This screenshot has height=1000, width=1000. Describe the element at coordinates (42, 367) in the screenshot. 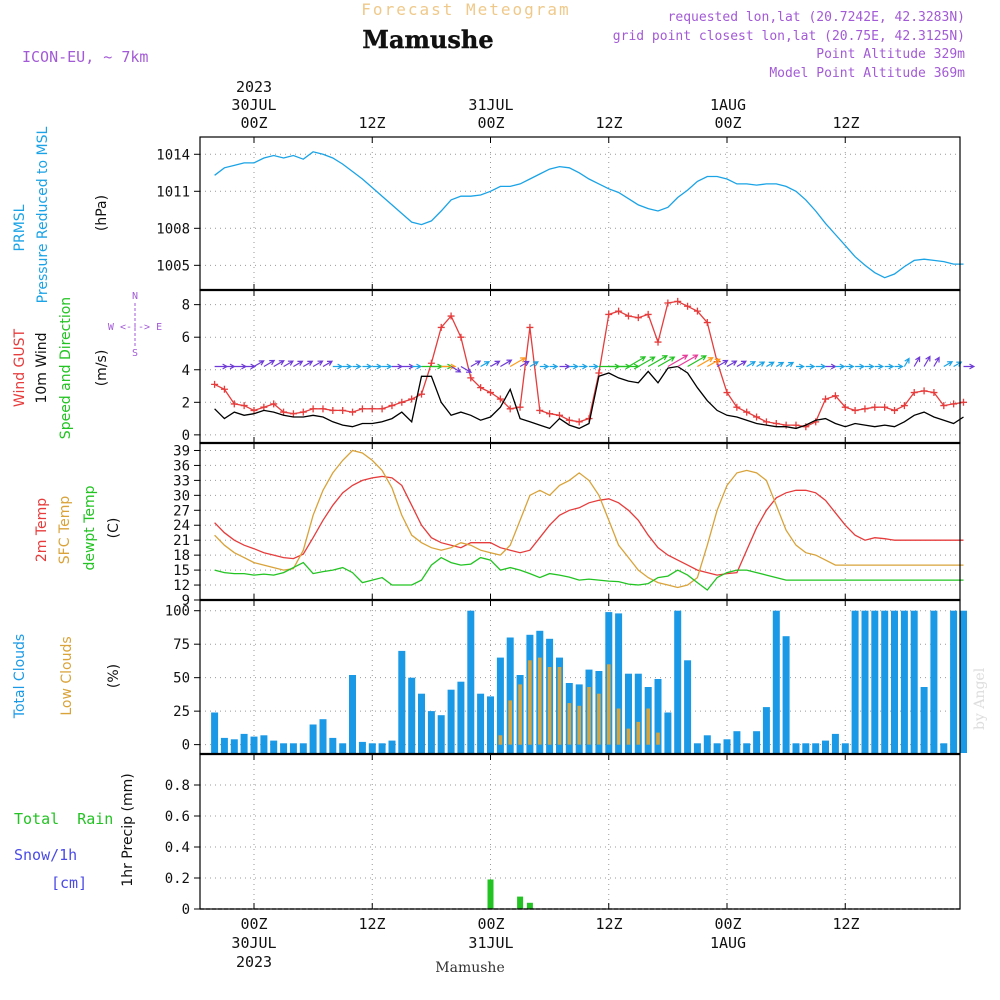

I see `p2-label-b: 10m Wind` at that location.